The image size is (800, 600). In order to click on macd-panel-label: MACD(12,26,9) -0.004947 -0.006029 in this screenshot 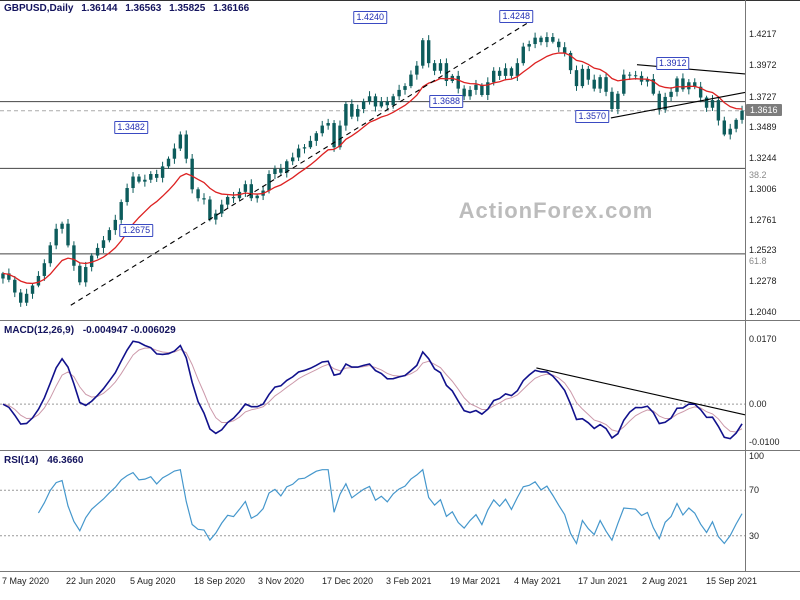, I will do `click(90, 330)`.